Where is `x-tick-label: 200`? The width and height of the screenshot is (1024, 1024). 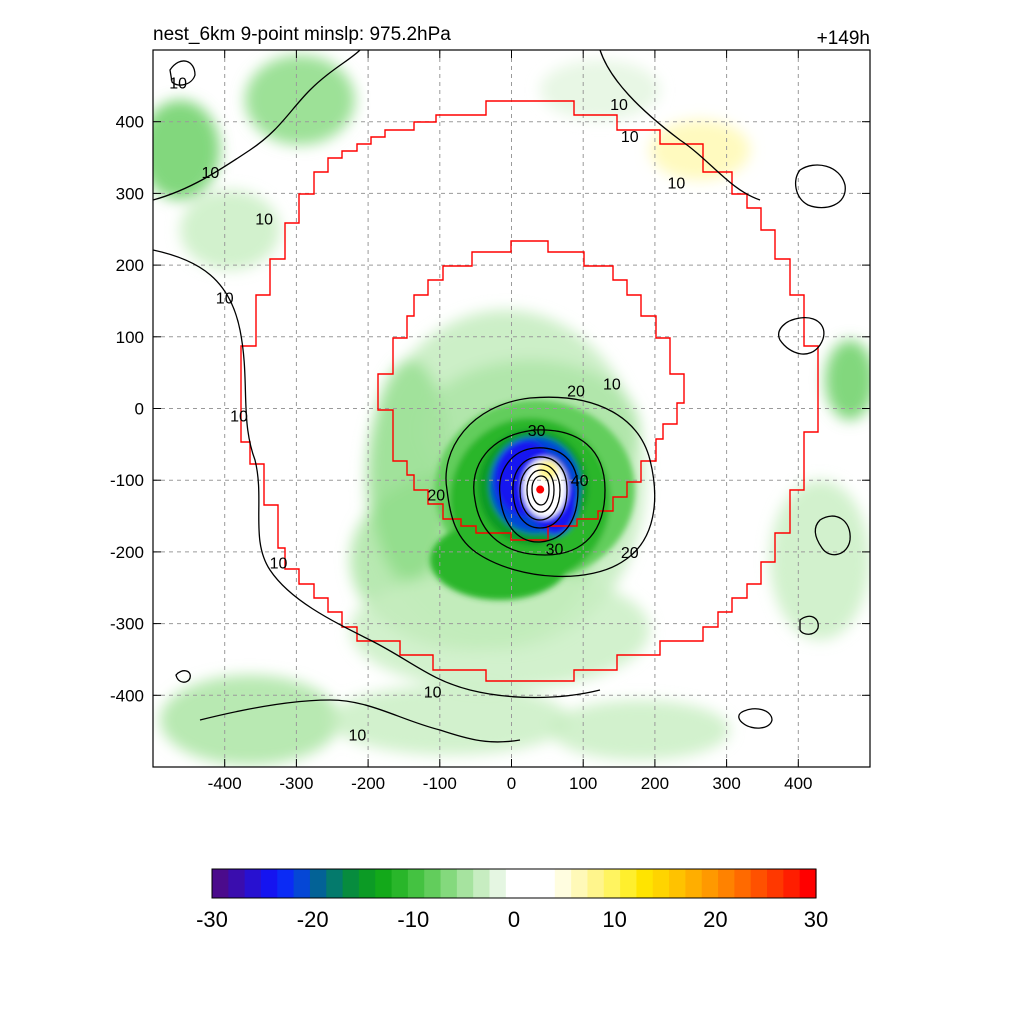 x-tick-label: 200 is located at coordinates (655, 783).